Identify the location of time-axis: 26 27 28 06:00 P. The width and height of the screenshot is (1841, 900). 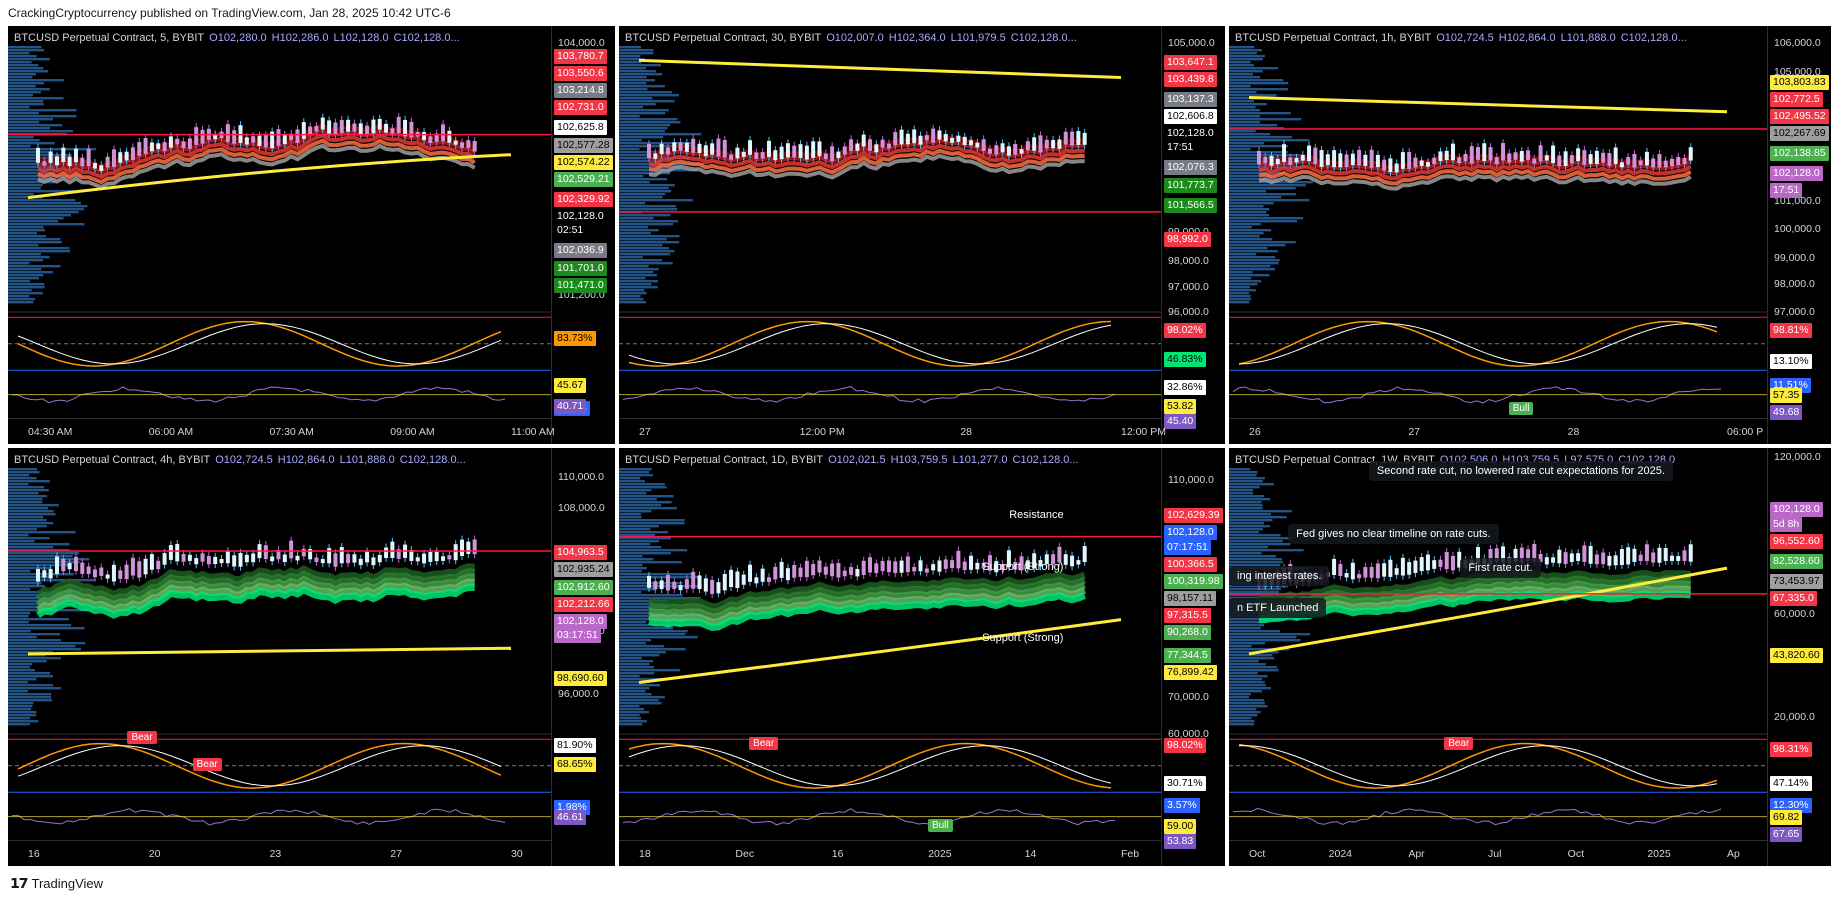
(1498, 431).